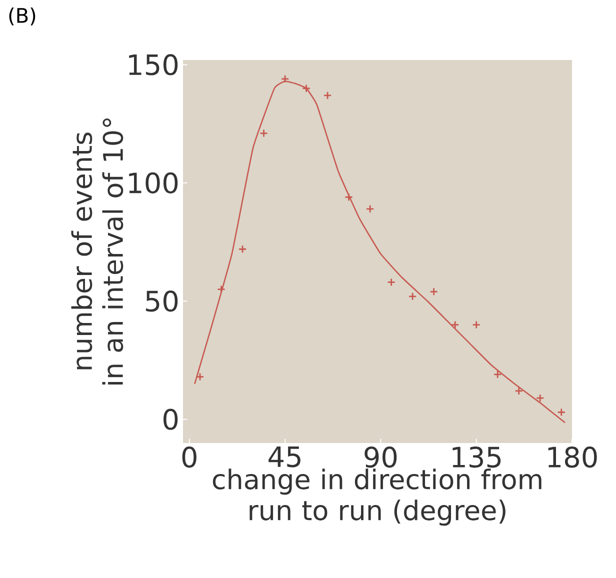  What do you see at coordinates (153, 183) in the screenshot?
I see `y-tick-label: 100` at bounding box center [153, 183].